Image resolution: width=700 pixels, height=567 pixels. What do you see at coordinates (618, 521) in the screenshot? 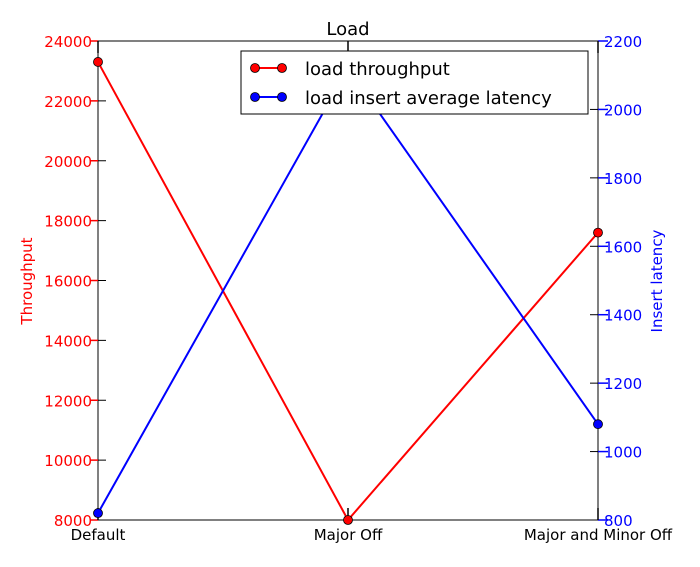
I see `y-tick-label-right: 800` at bounding box center [618, 521].